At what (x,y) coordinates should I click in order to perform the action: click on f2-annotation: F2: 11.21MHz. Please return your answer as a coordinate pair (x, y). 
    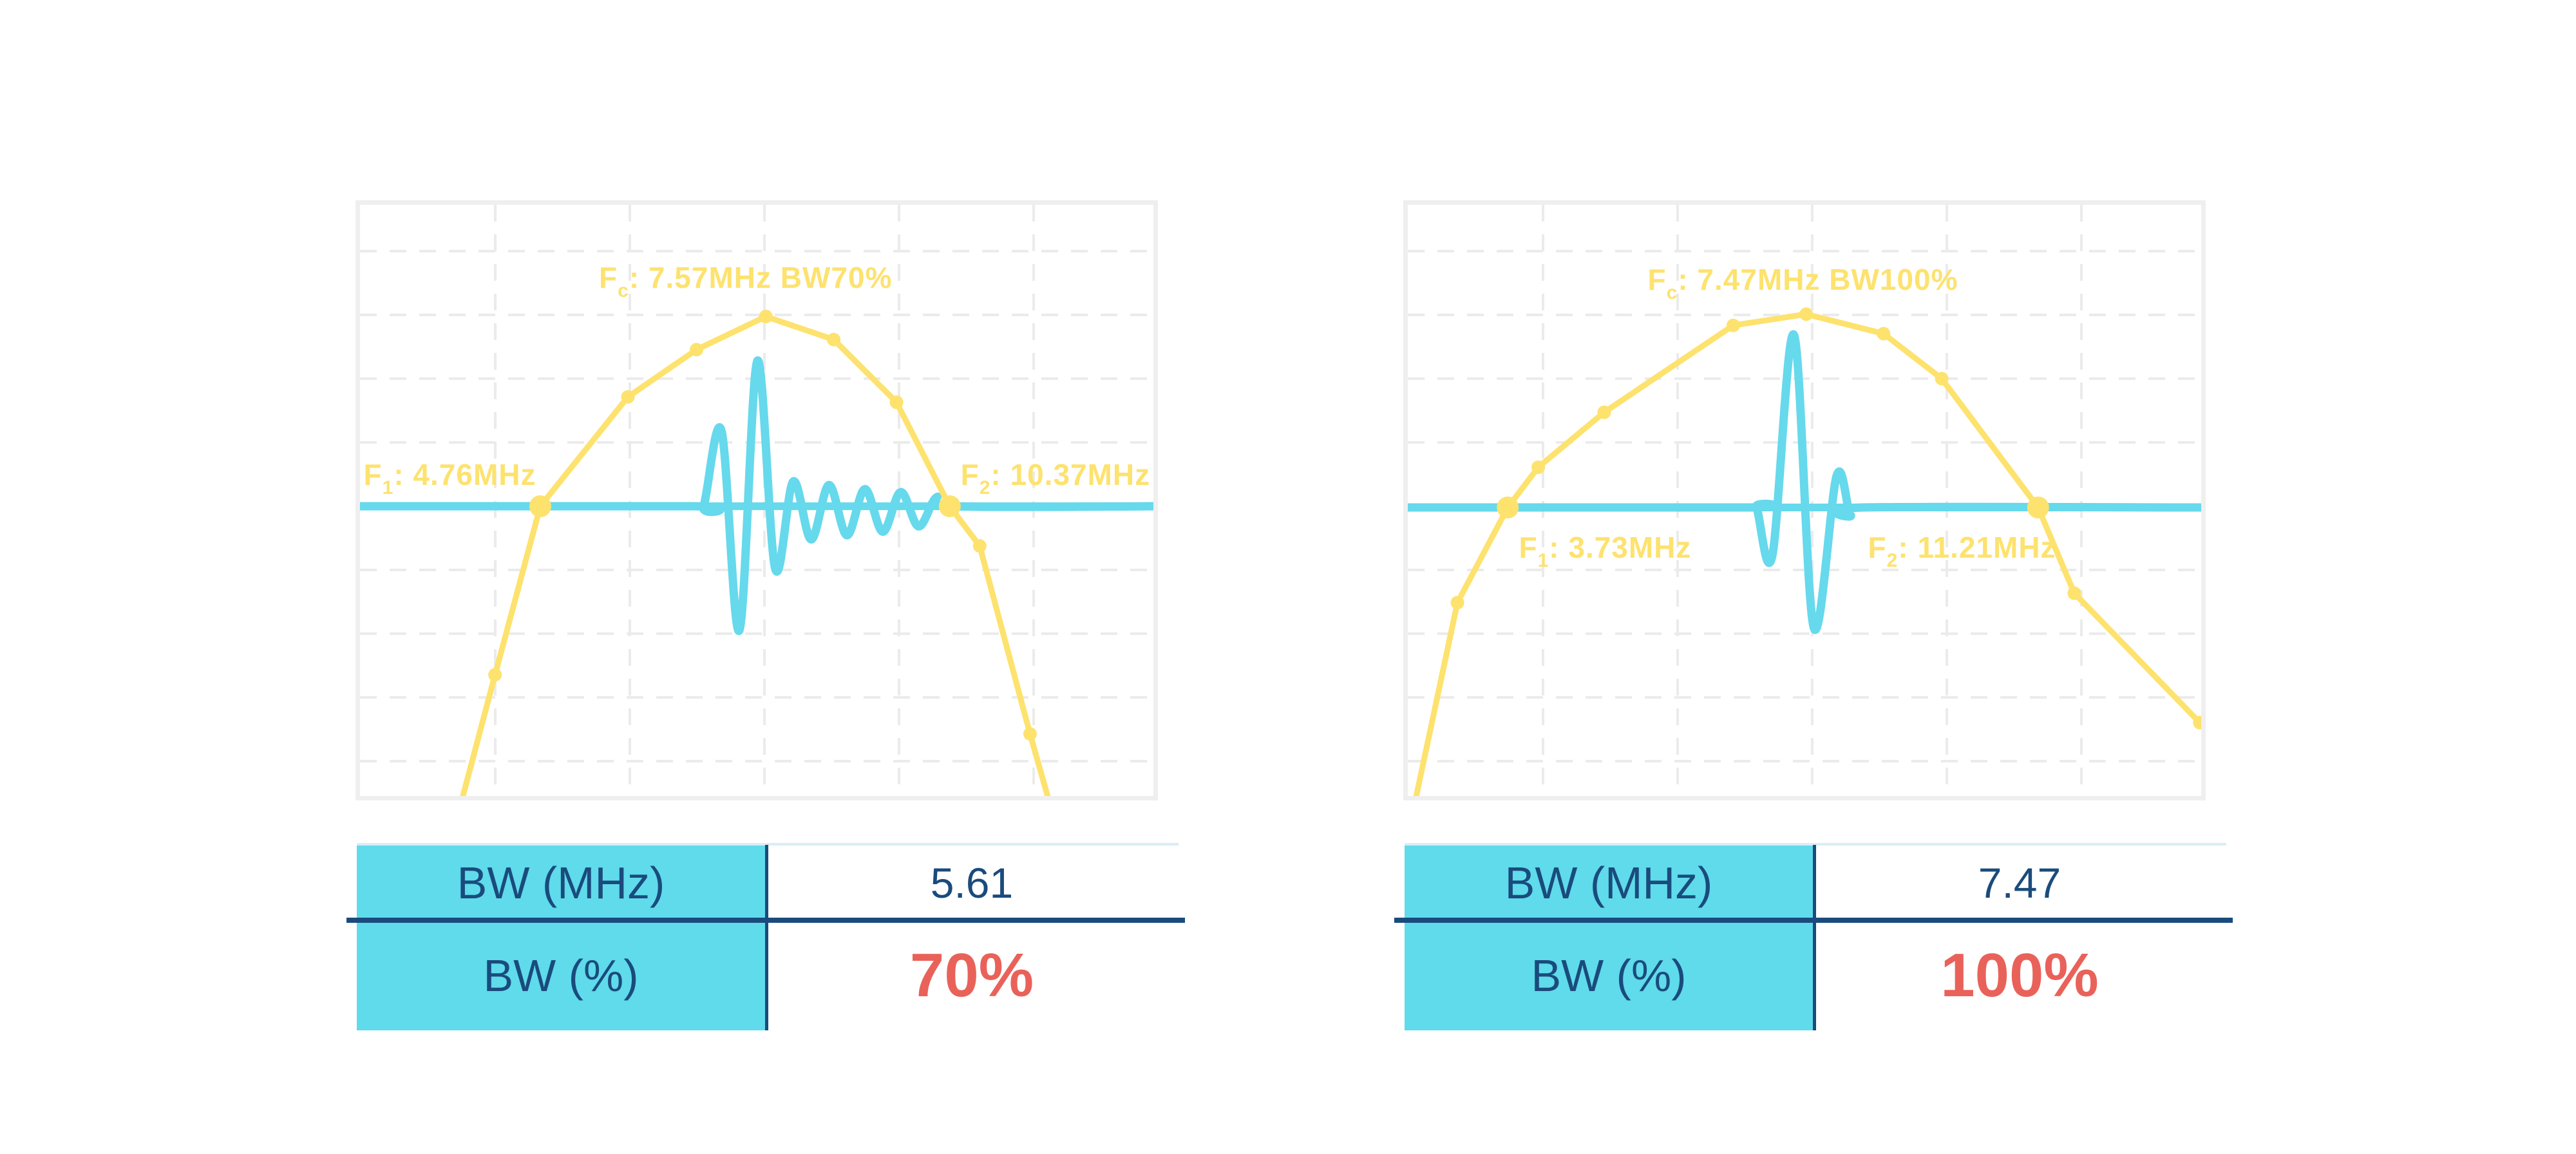
    Looking at the image, I should click on (1962, 551).